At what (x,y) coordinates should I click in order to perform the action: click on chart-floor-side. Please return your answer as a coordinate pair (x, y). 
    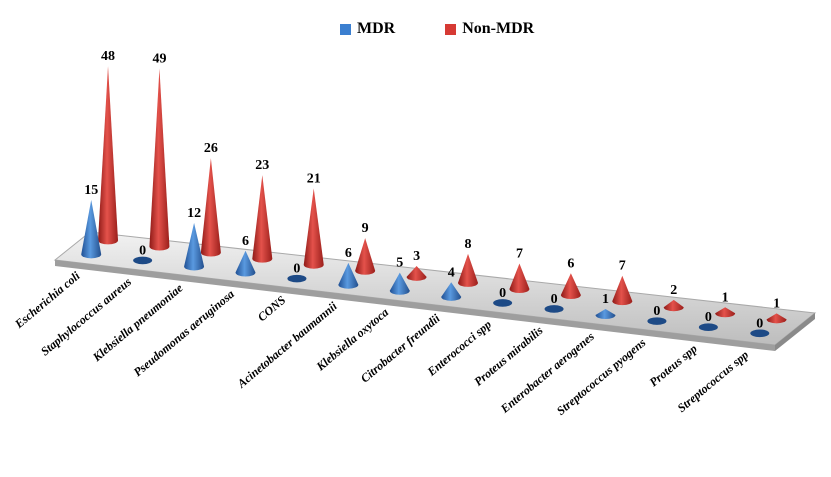
    Looking at the image, I should click on (795, 332).